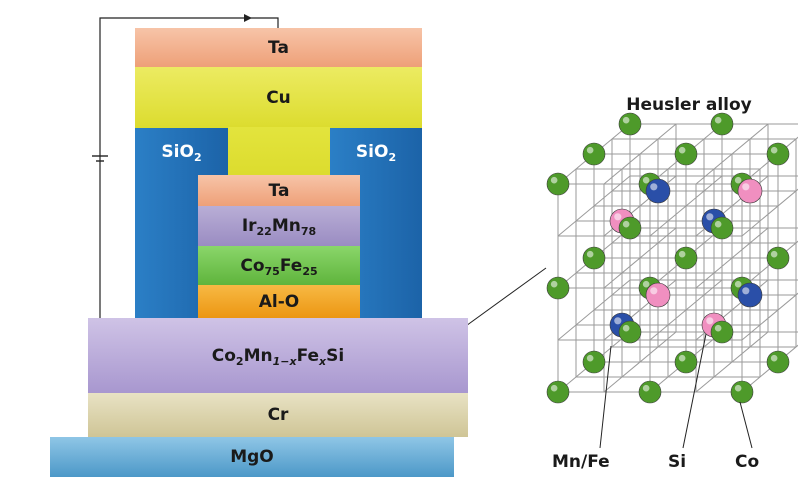 This screenshot has width=798, height=480. I want to click on heusler-layer: Co2Mn1−xFexSi, so click(278, 355).